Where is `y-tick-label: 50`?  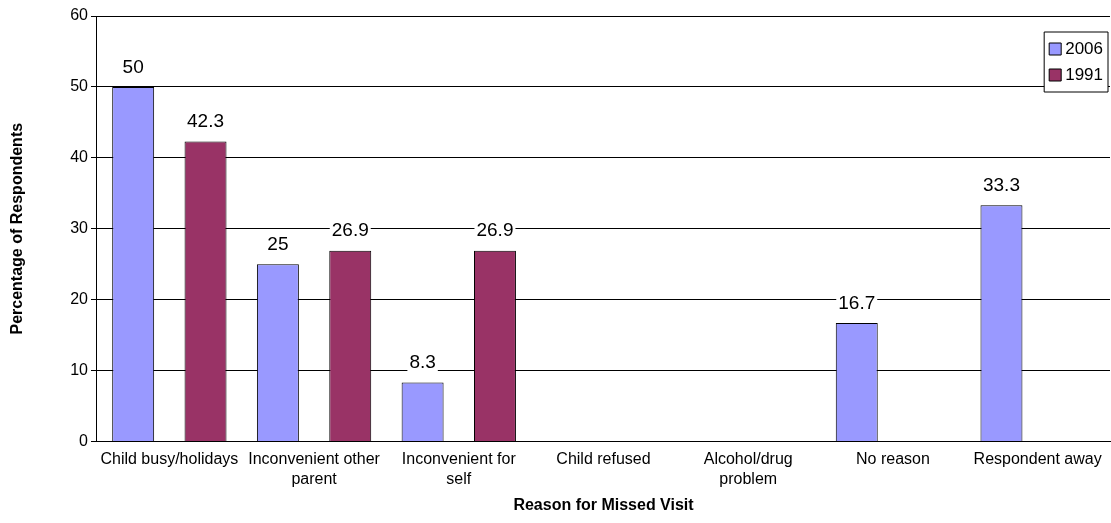 y-tick-label: 50 is located at coordinates (79, 86).